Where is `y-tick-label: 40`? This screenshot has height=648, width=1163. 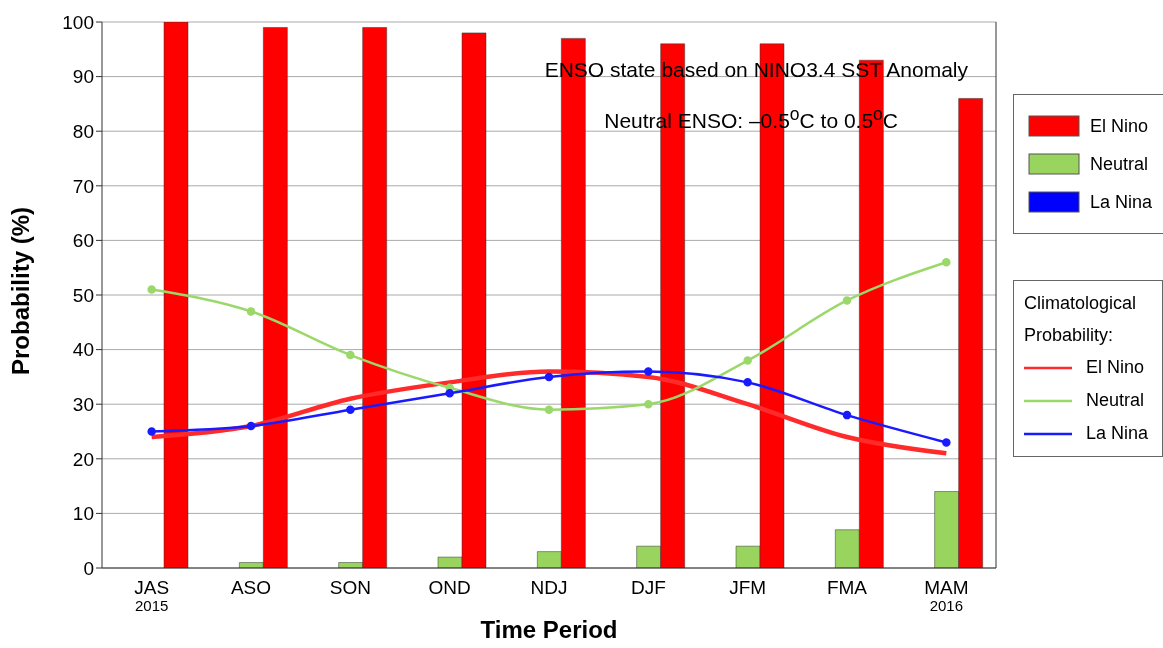 y-tick-label: 40 is located at coordinates (83, 350).